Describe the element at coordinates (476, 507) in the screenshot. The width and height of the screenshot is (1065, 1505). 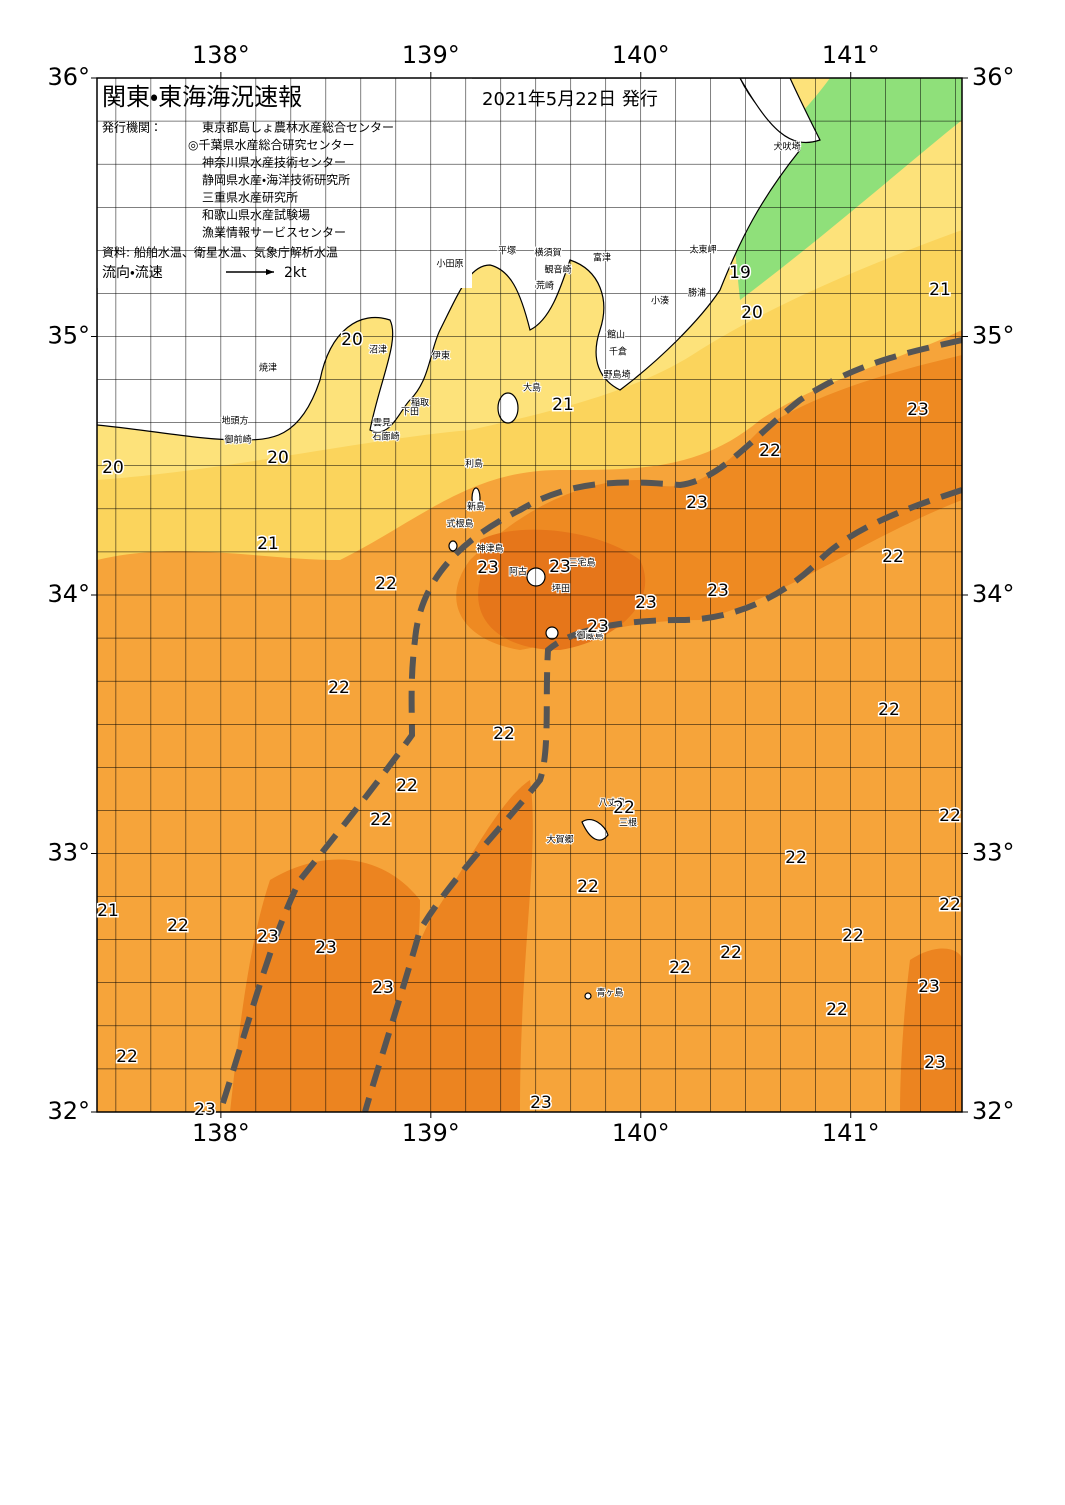
I see `place-name: 新島` at that location.